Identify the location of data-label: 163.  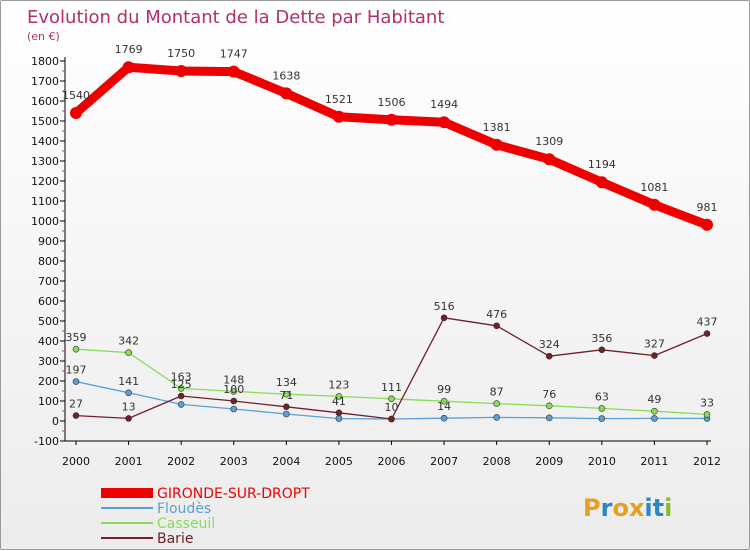
(181, 376).